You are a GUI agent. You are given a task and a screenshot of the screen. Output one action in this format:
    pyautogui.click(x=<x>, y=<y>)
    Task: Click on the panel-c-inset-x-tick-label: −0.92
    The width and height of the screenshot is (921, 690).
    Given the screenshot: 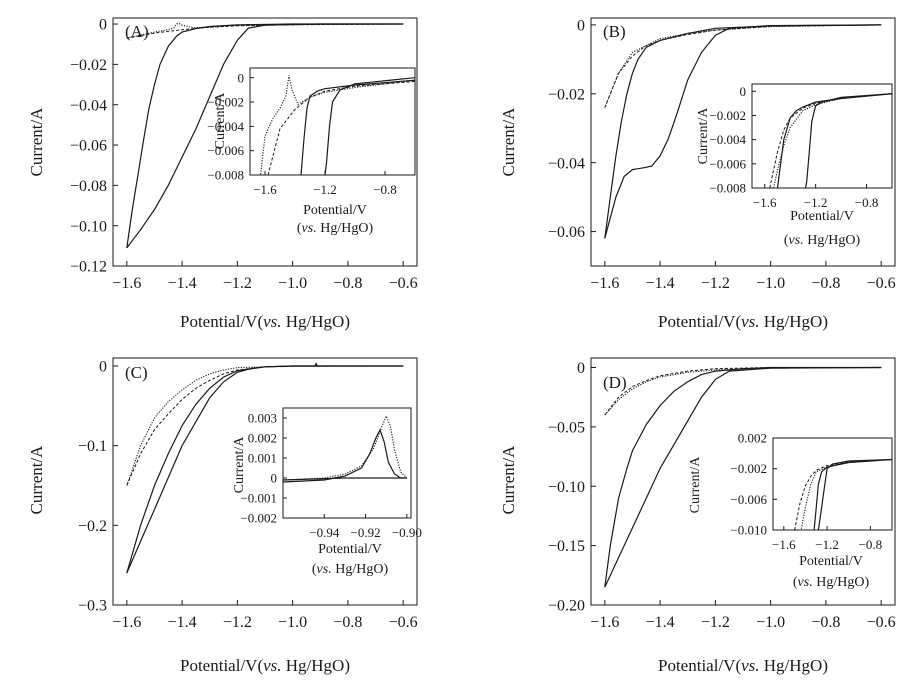 What is the action you would take?
    pyautogui.click(x=366, y=532)
    